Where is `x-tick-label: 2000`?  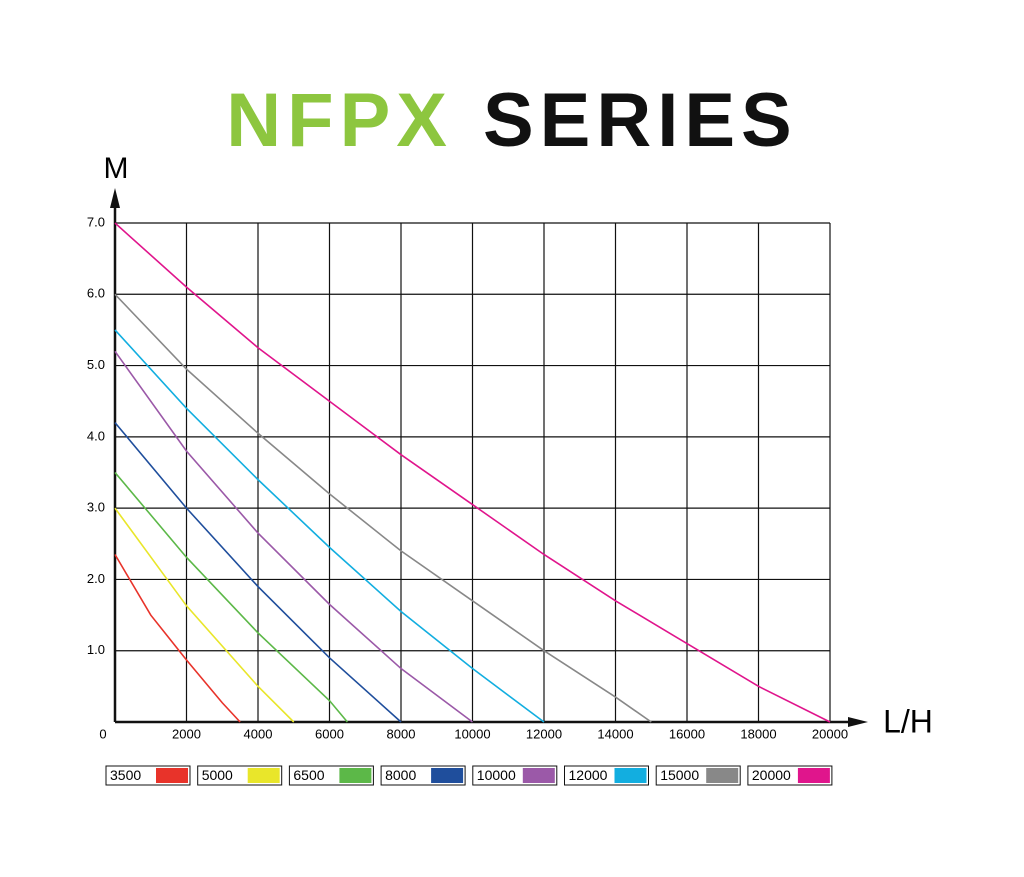
x-tick-label: 2000 is located at coordinates (186, 733).